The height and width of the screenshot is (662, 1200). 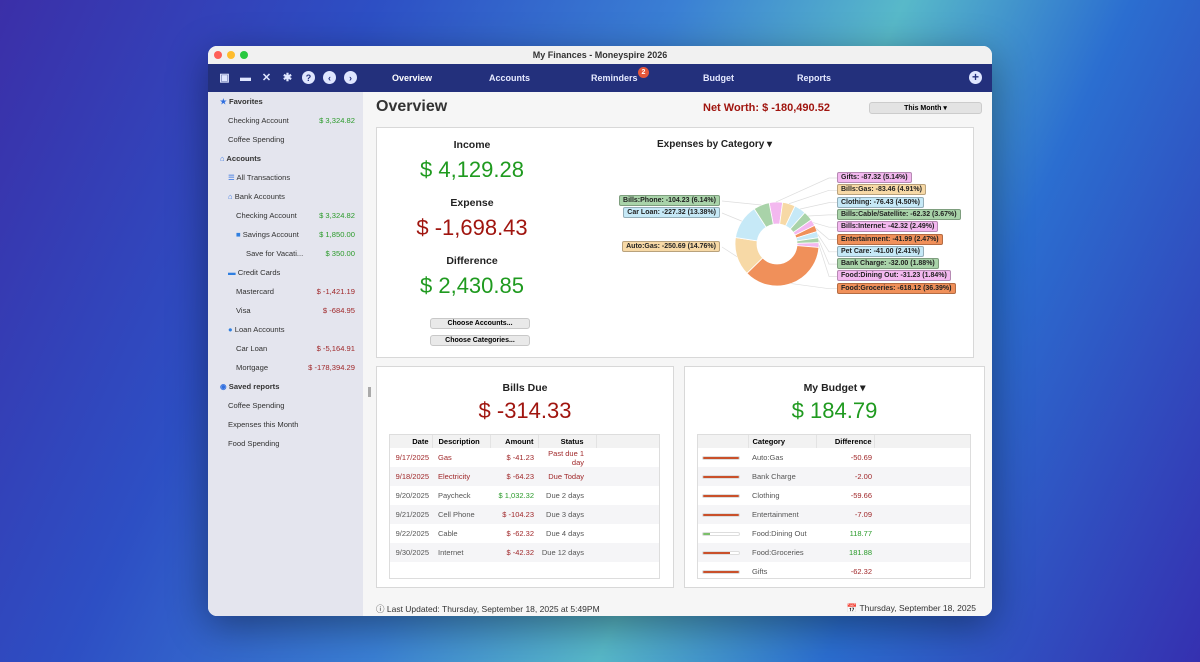 I want to click on difference-label: Difference, so click(x=472, y=261).